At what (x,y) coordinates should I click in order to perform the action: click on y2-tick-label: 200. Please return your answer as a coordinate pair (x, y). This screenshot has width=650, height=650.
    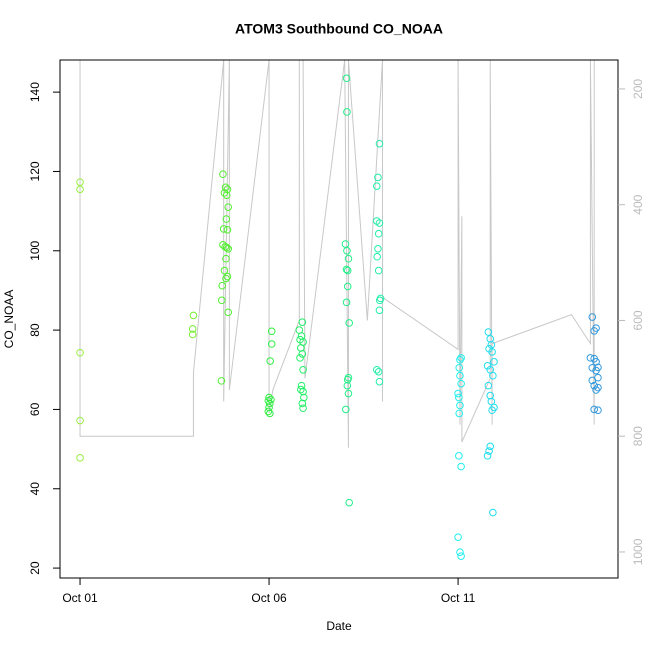
    Looking at the image, I should click on (638, 89).